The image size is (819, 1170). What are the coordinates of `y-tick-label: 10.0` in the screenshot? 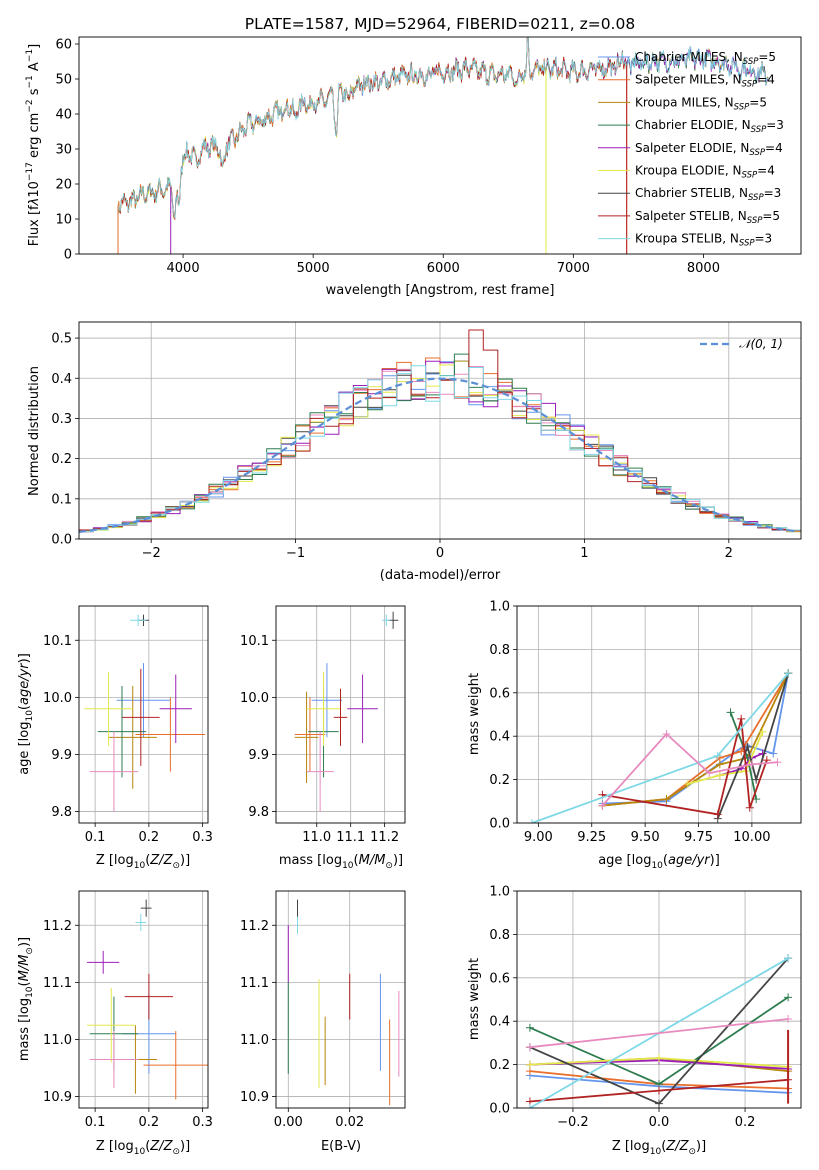 It's located at (57, 698).